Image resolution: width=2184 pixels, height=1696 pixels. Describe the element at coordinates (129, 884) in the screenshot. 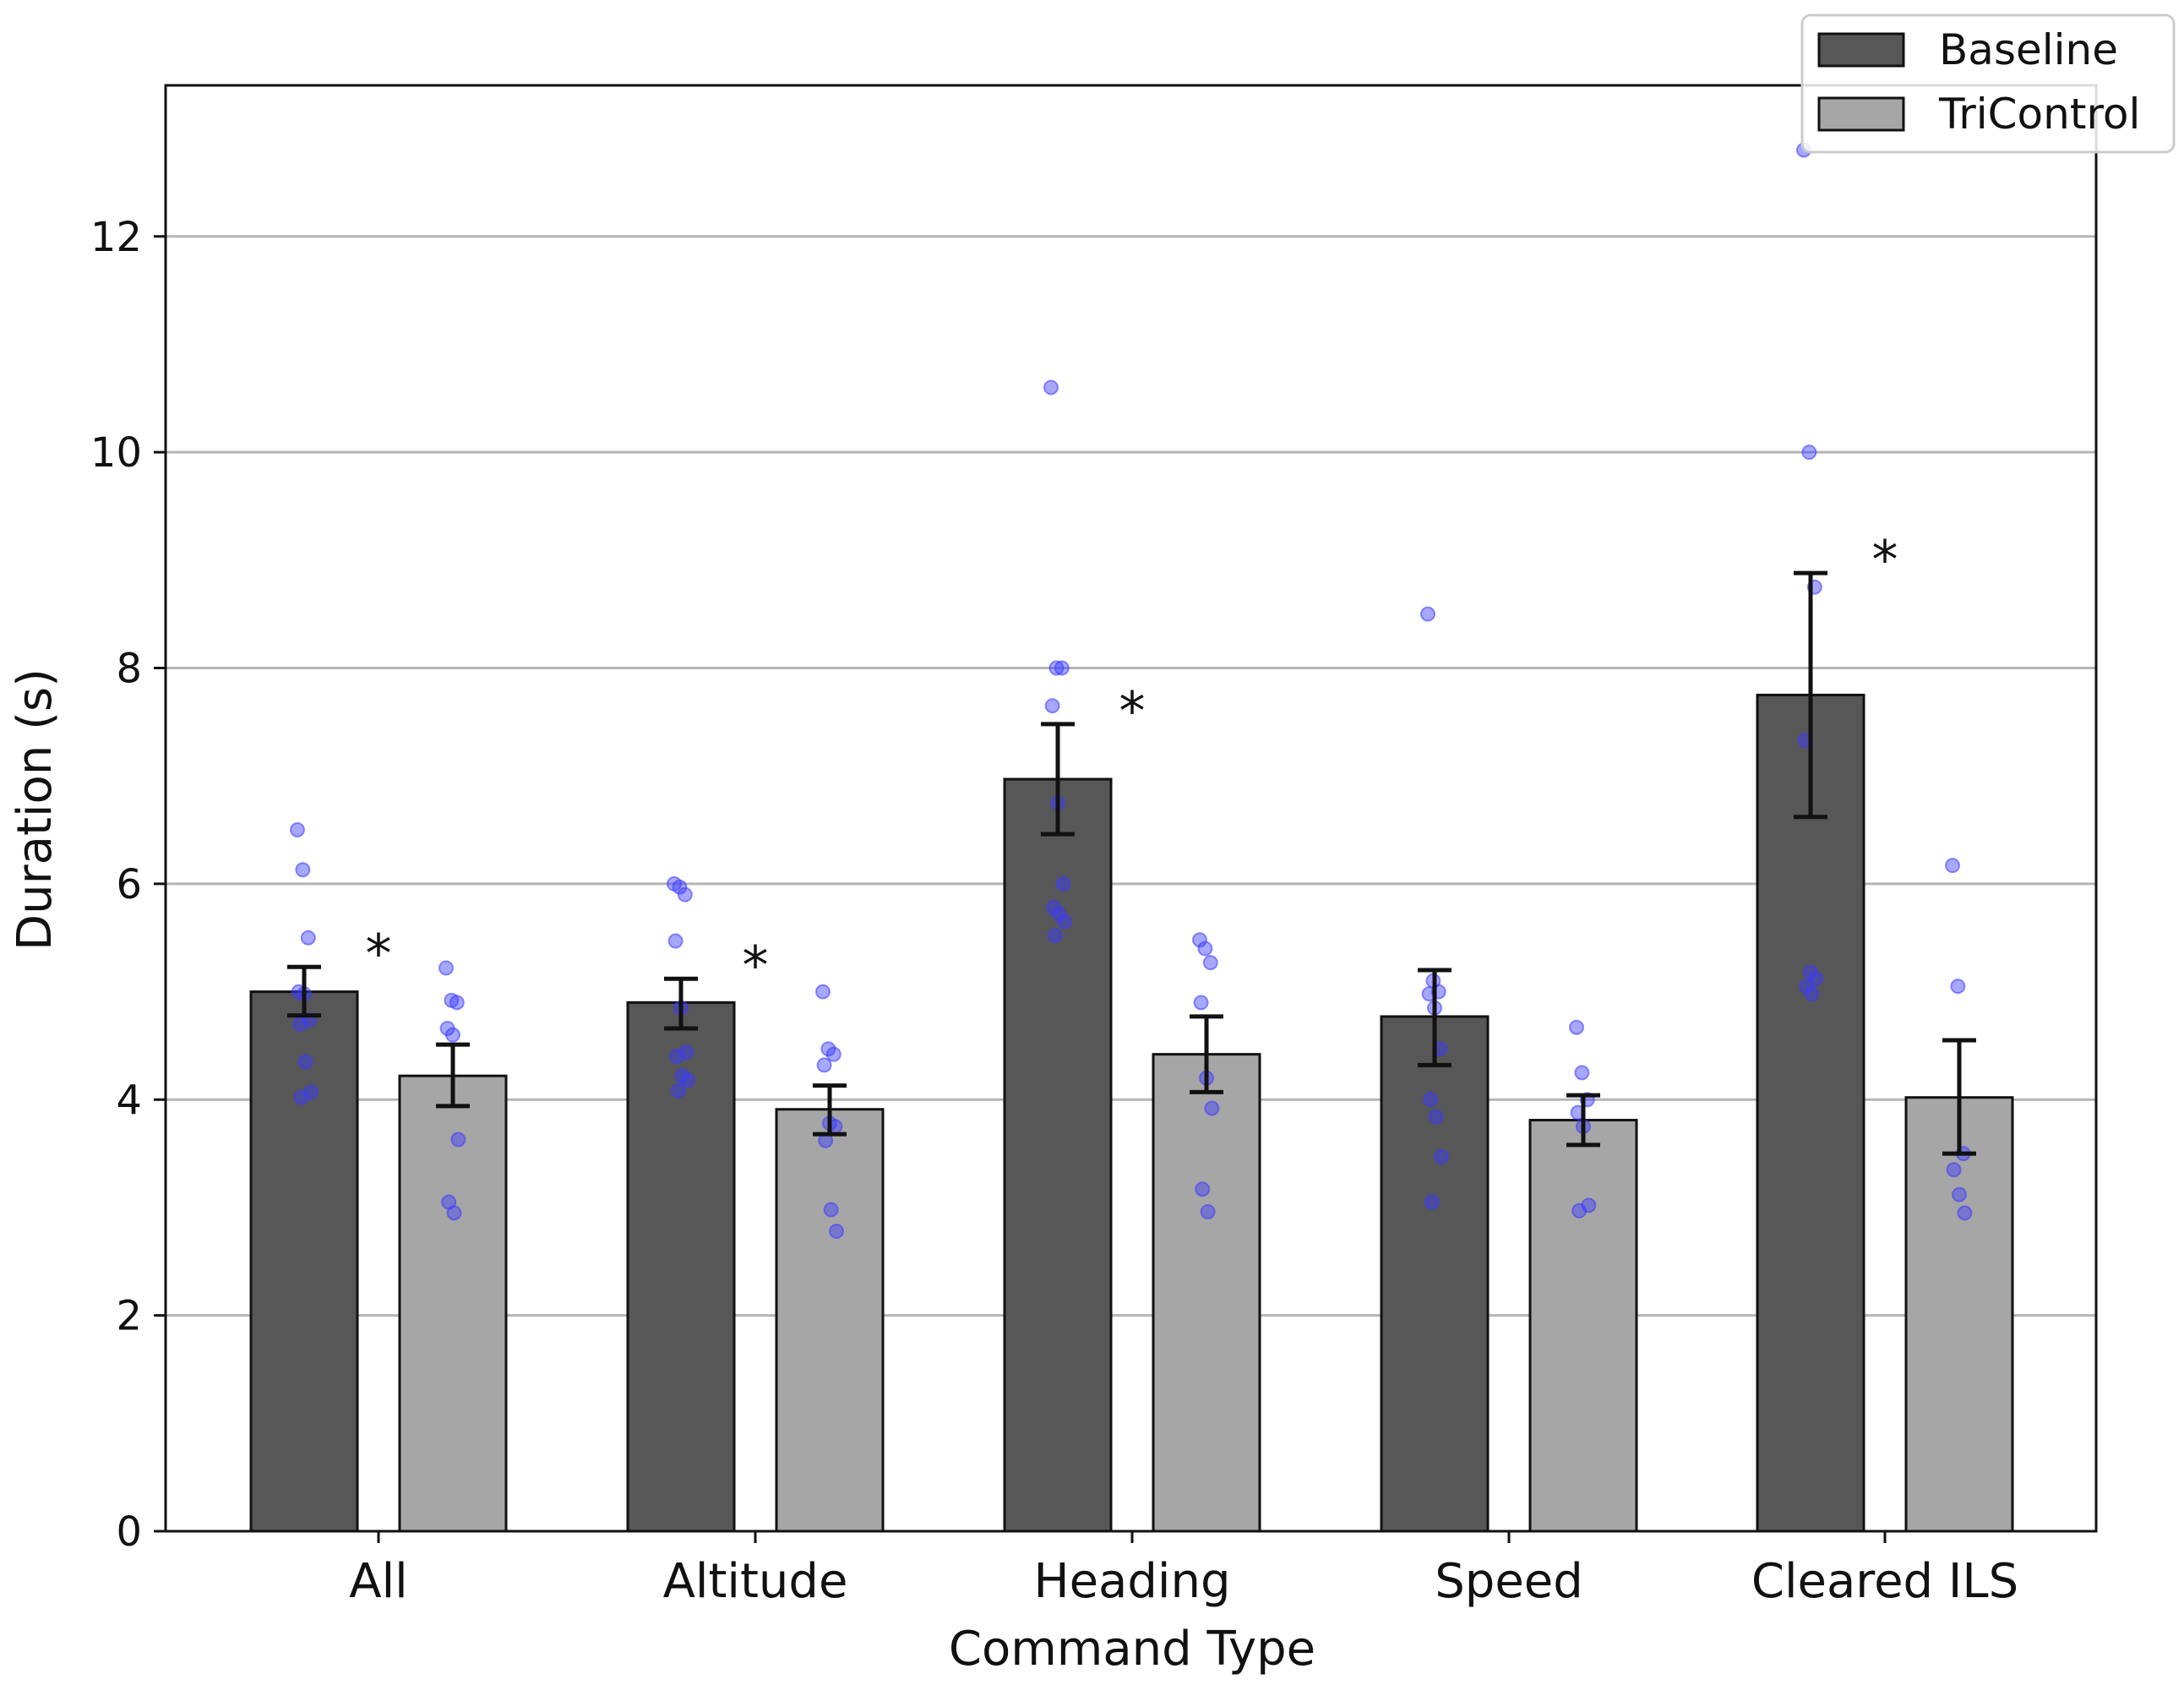

I see `y-tick-label-6: 6` at that location.